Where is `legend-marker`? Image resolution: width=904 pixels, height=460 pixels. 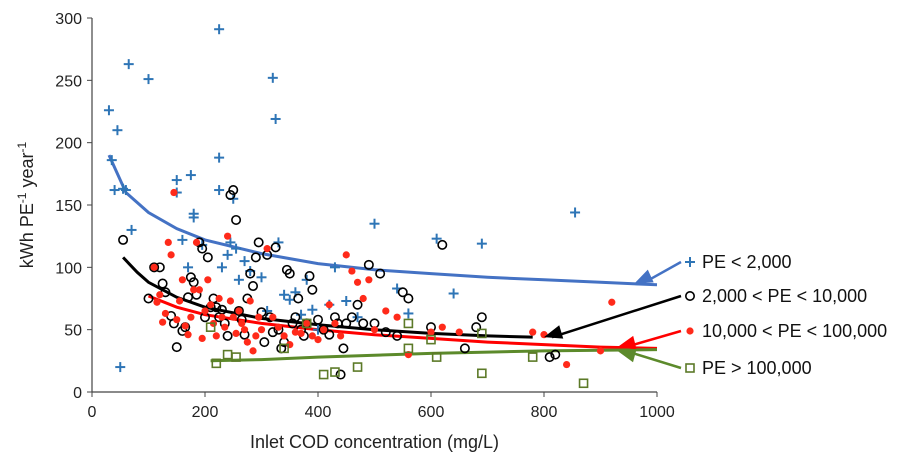
legend-marker is located at coordinates (690, 262).